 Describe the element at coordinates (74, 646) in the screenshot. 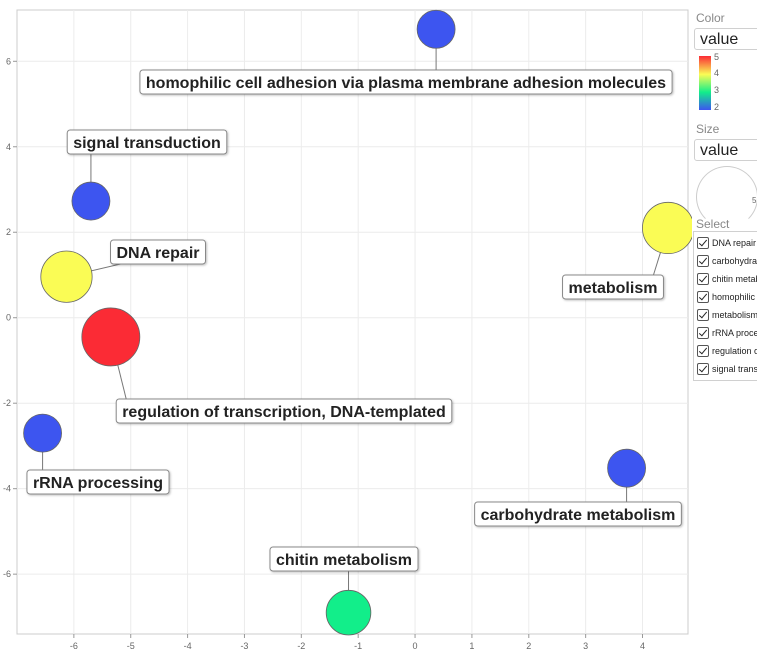

I see `x-tick-label: -6` at that location.